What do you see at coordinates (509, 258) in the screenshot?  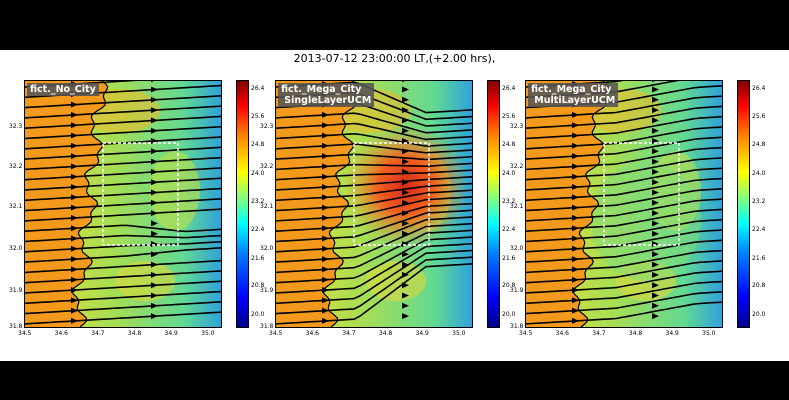 I see `colorbar-tick-label: 21.6` at bounding box center [509, 258].